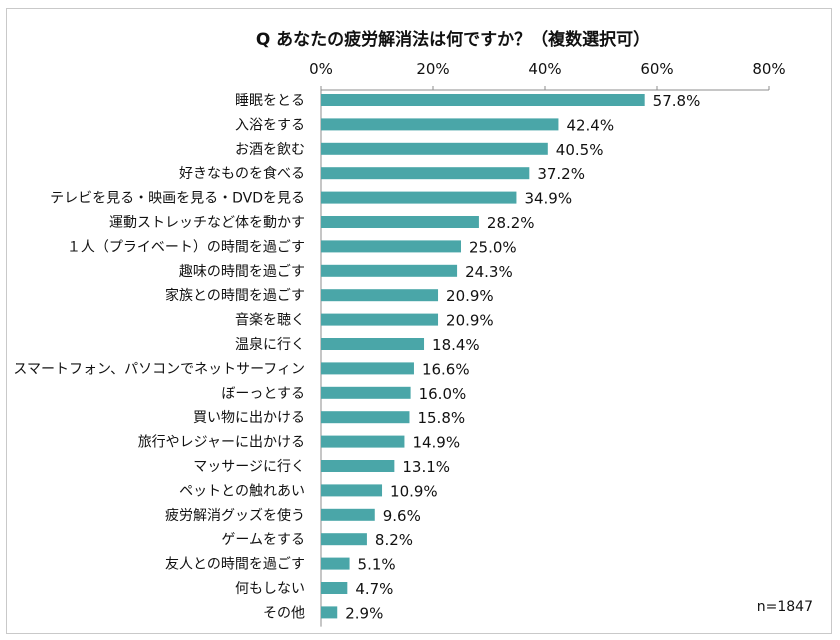  I want to click on category-label: 友人との時間を過ごす, so click(235, 565).